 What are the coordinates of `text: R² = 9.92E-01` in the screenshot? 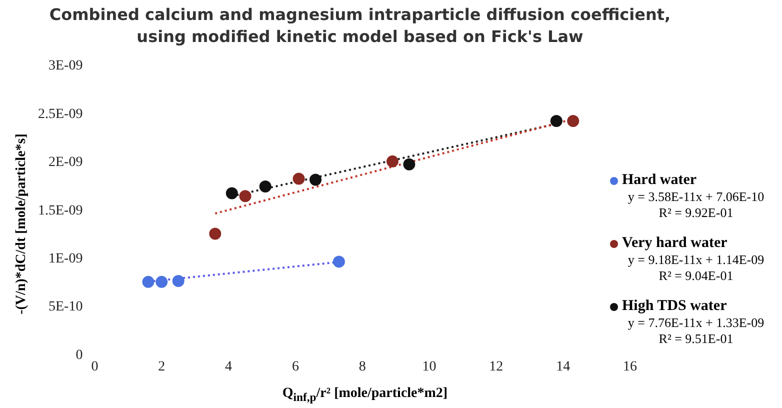 It's located at (696, 213).